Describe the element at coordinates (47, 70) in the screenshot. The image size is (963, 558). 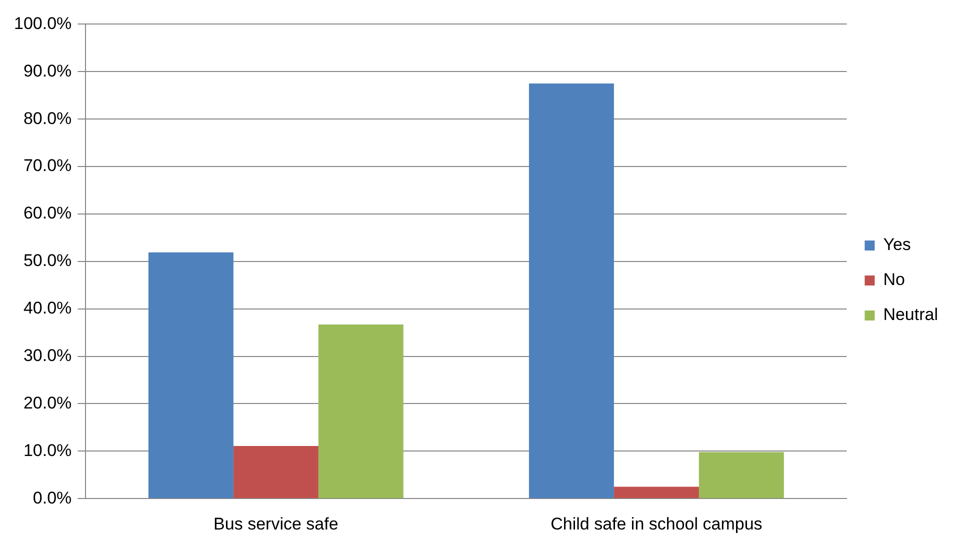
I see `y-tick-label: 90.0%` at that location.